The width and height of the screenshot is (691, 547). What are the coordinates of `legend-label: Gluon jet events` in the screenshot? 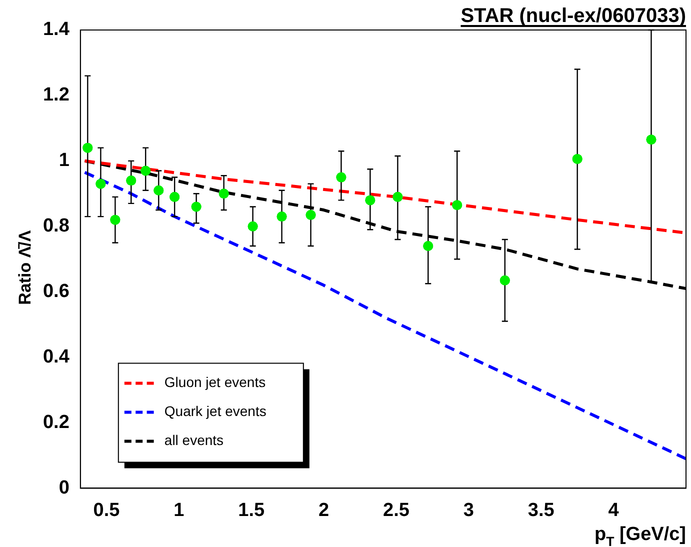 It's located at (215, 382).